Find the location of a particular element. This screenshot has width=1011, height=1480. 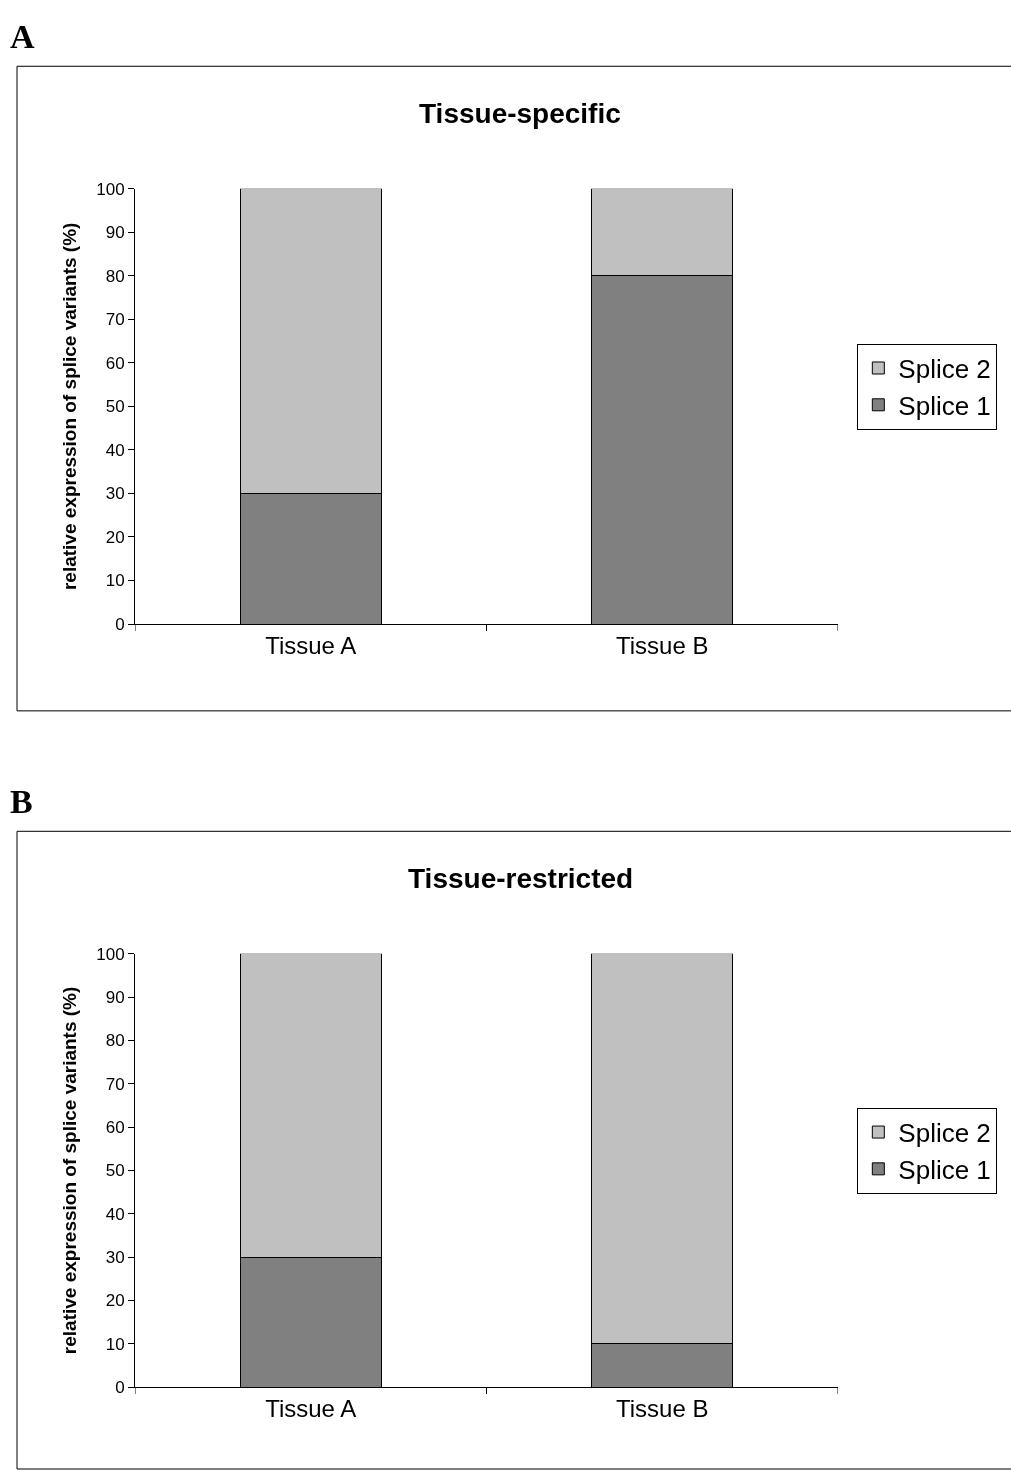

text: A is located at coordinates (22, 36).